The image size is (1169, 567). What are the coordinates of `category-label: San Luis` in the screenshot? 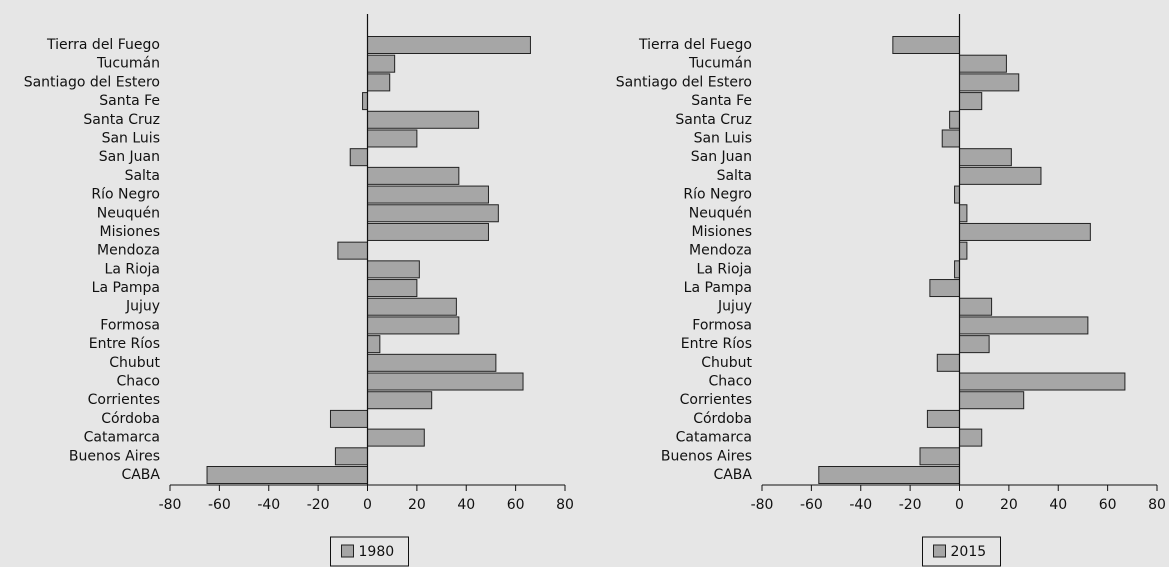 It's located at (723, 138).